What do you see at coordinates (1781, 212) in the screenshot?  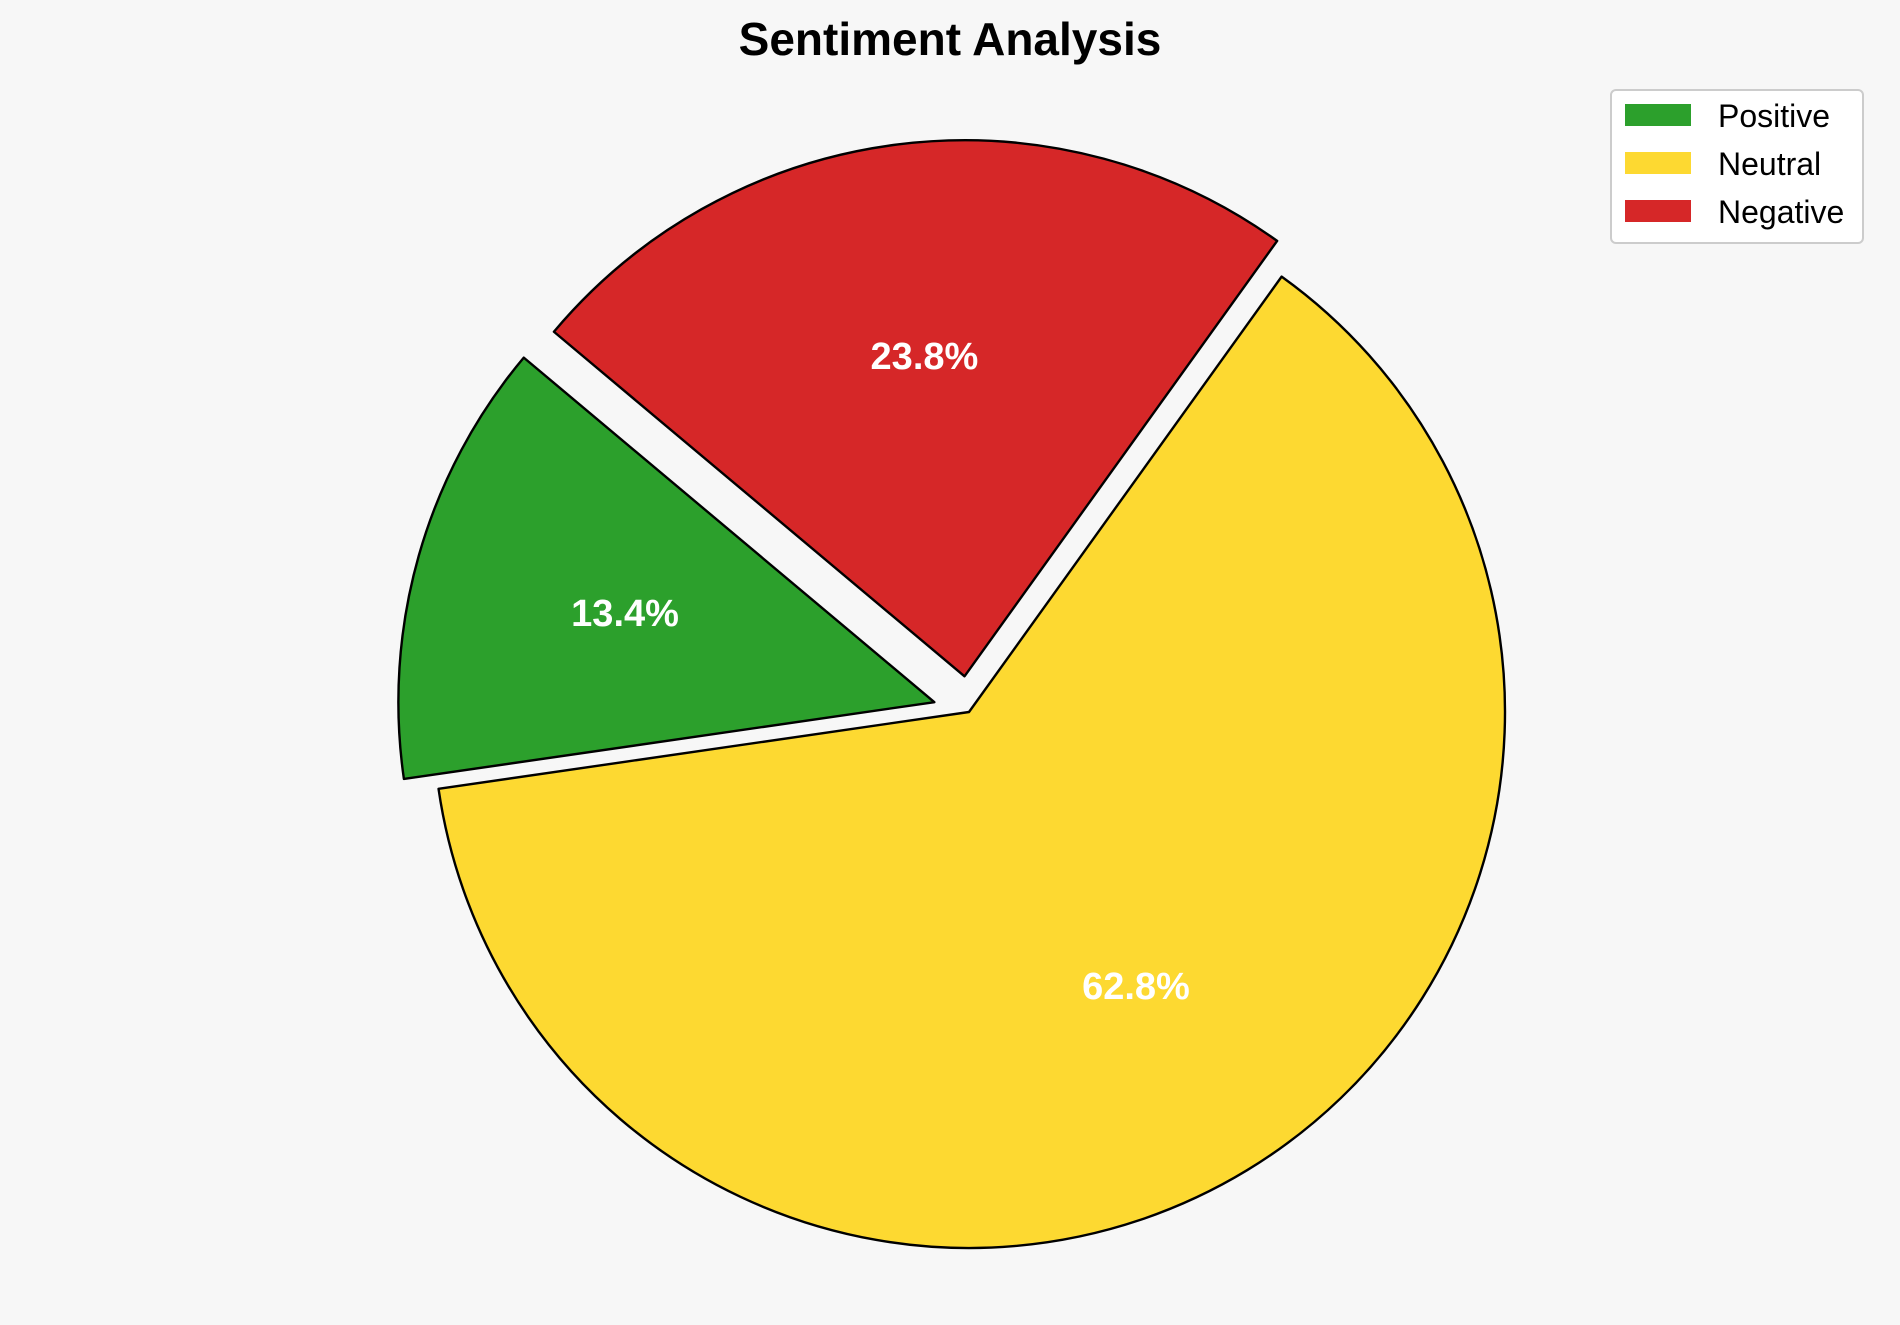 I see `legend-label-negative: Negative` at bounding box center [1781, 212].